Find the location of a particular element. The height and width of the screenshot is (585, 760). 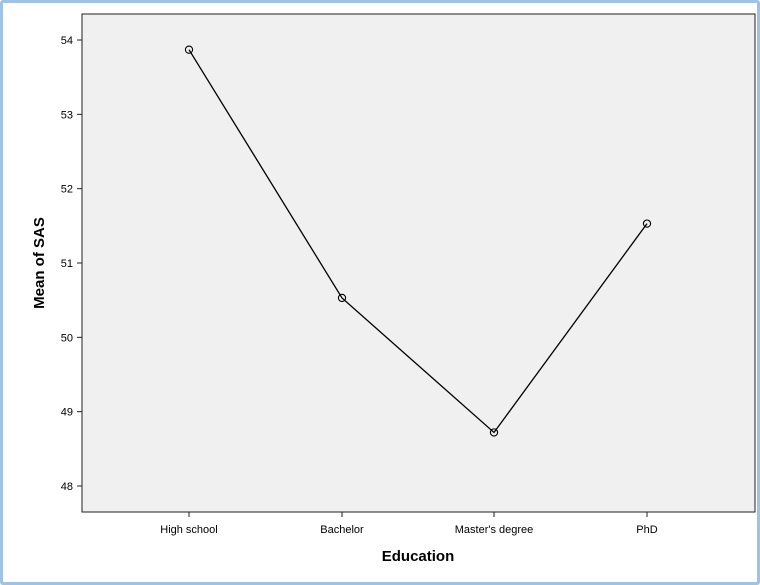

y-tick-label: 53 is located at coordinates (67, 115).